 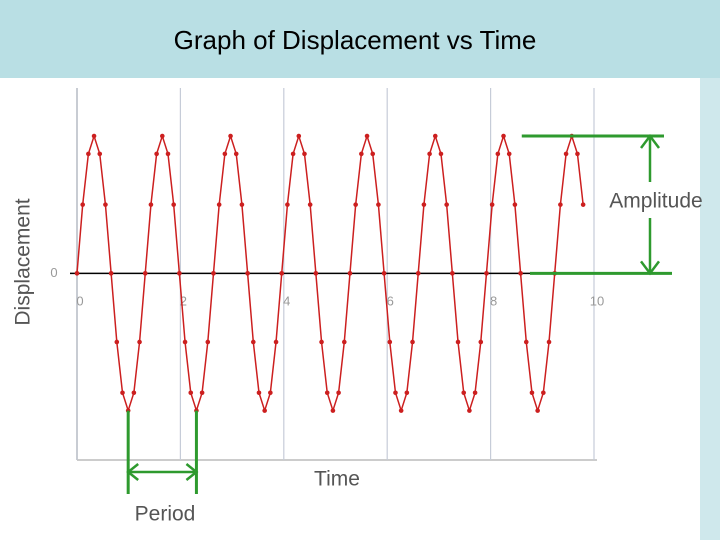 What do you see at coordinates (493, 300) in the screenshot?
I see `x-tick-label: 8` at bounding box center [493, 300].